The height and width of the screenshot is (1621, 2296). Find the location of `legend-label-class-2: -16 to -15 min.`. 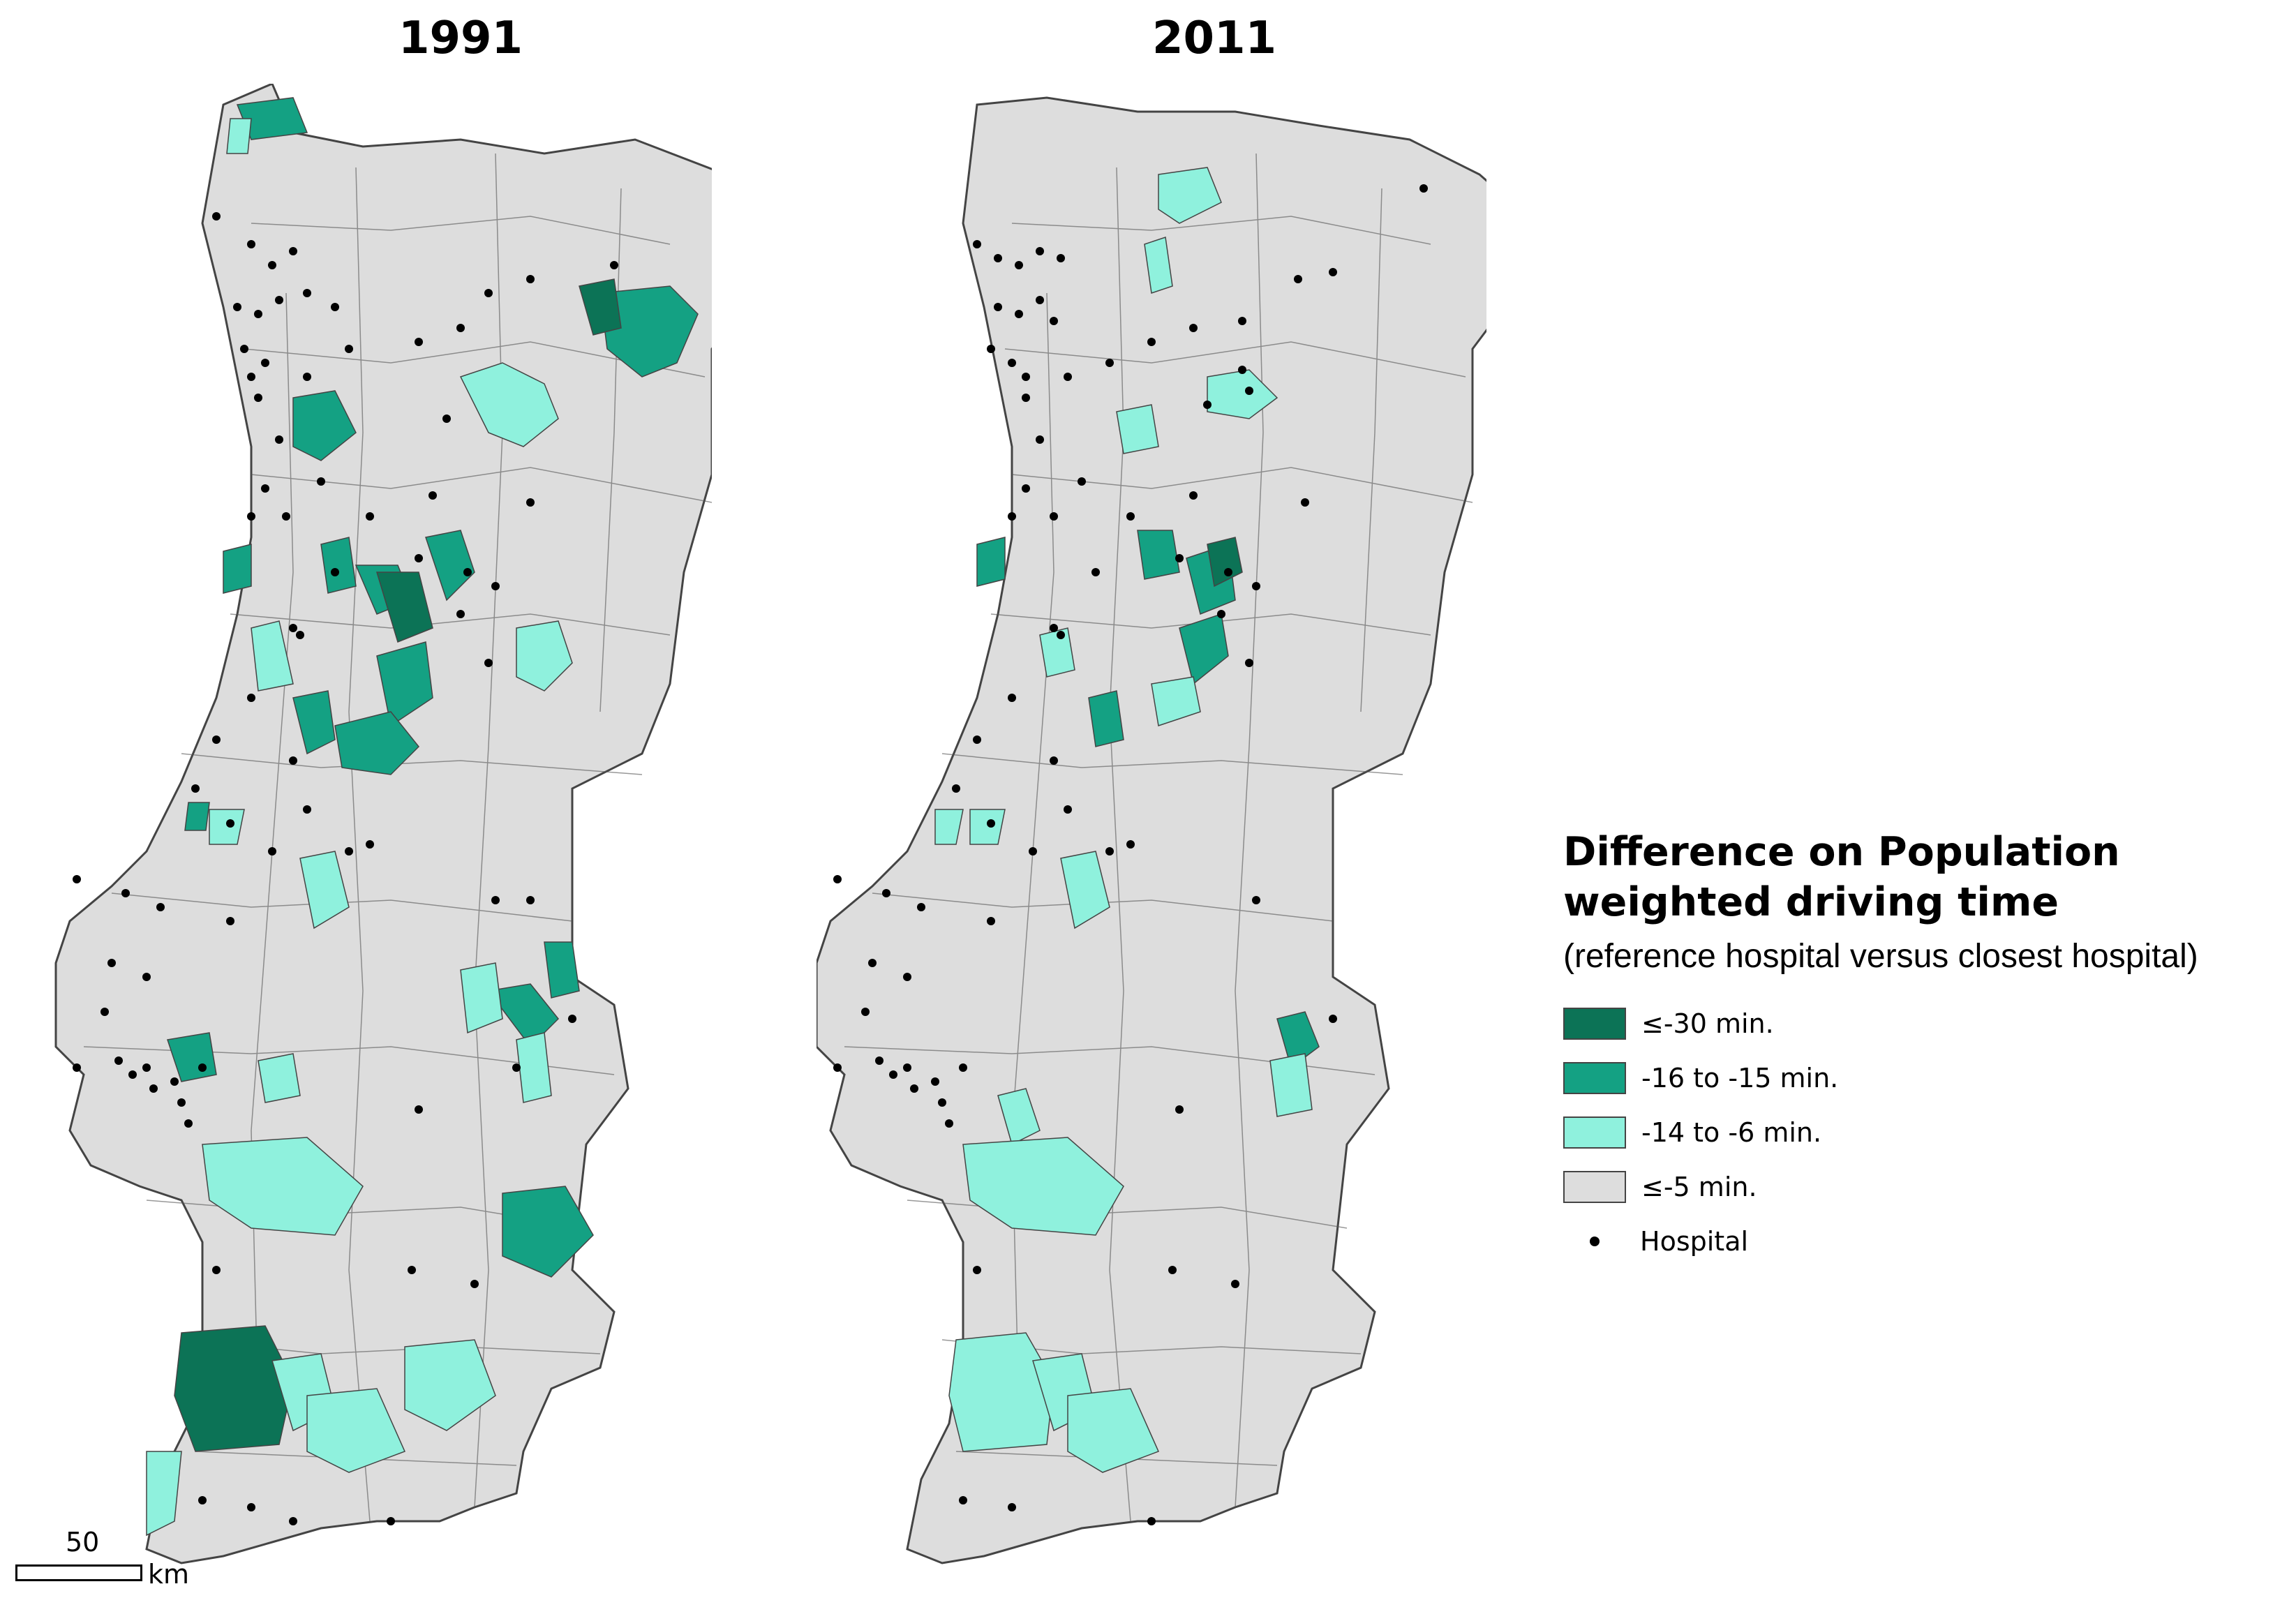

legend-label-class-2: -16 to -15 min. is located at coordinates (1740, 1078).